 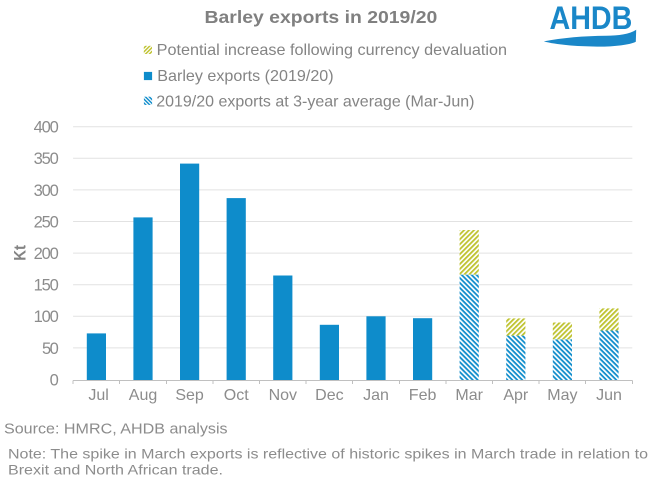 What do you see at coordinates (376, 395) in the screenshot?
I see `svg-text: Jan` at bounding box center [376, 395].